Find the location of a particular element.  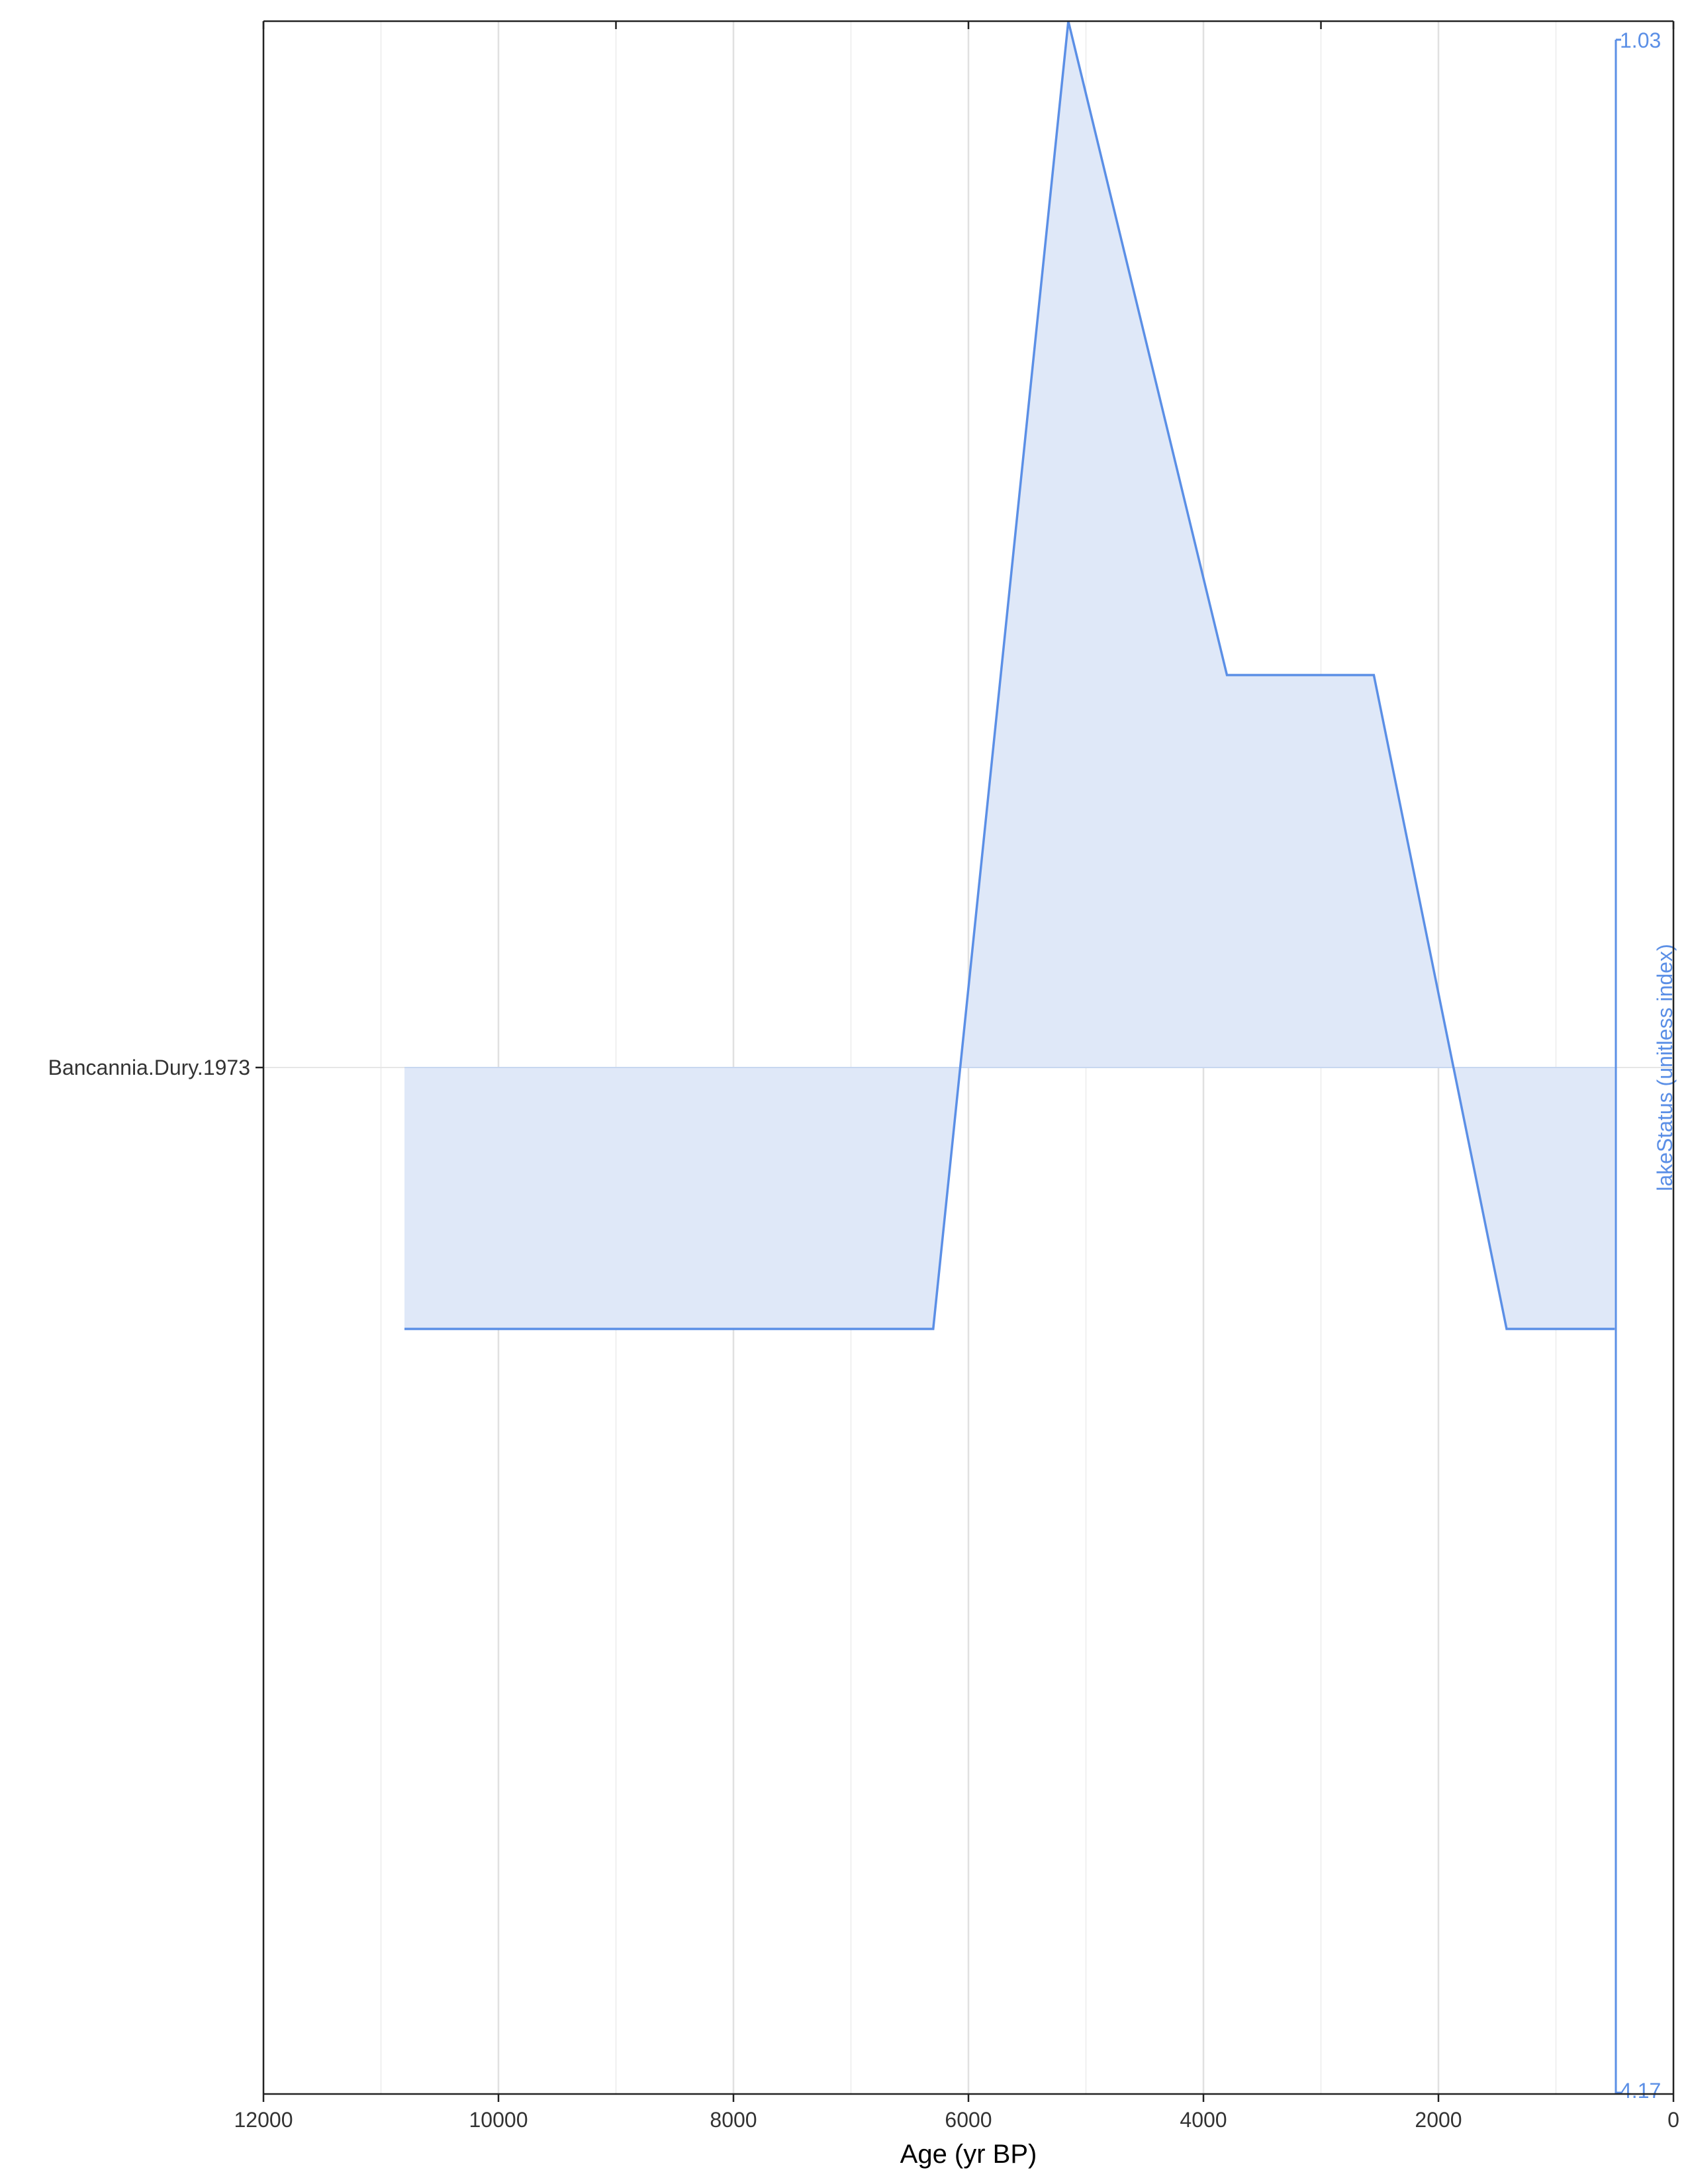

x-ticks: 12000 10000 8000 6000 4000 2000 0 is located at coordinates (956, 2113).